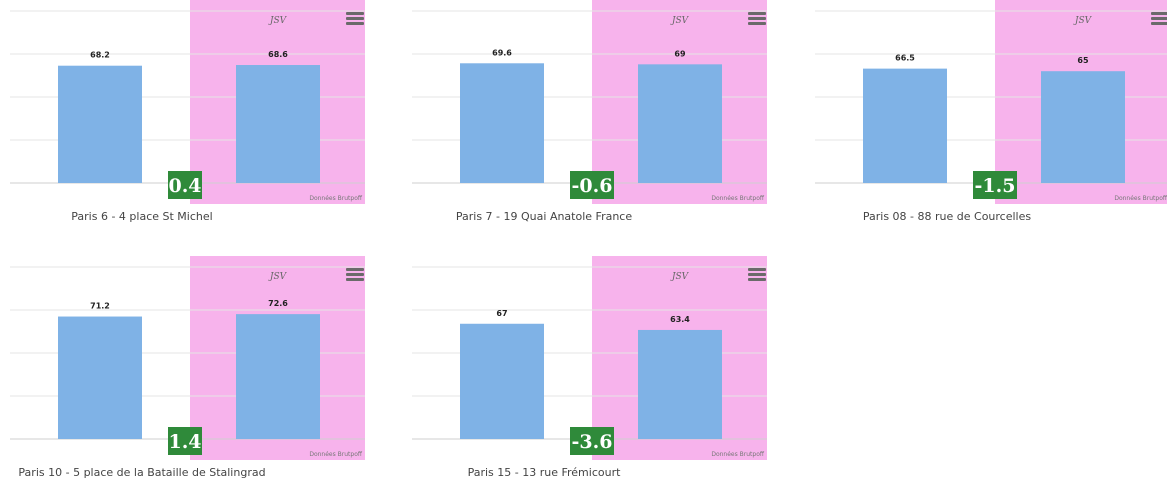  Describe the element at coordinates (545, 472) in the screenshot. I see `chart-title: Paris 15 - 13 rue Frémicourt` at that location.